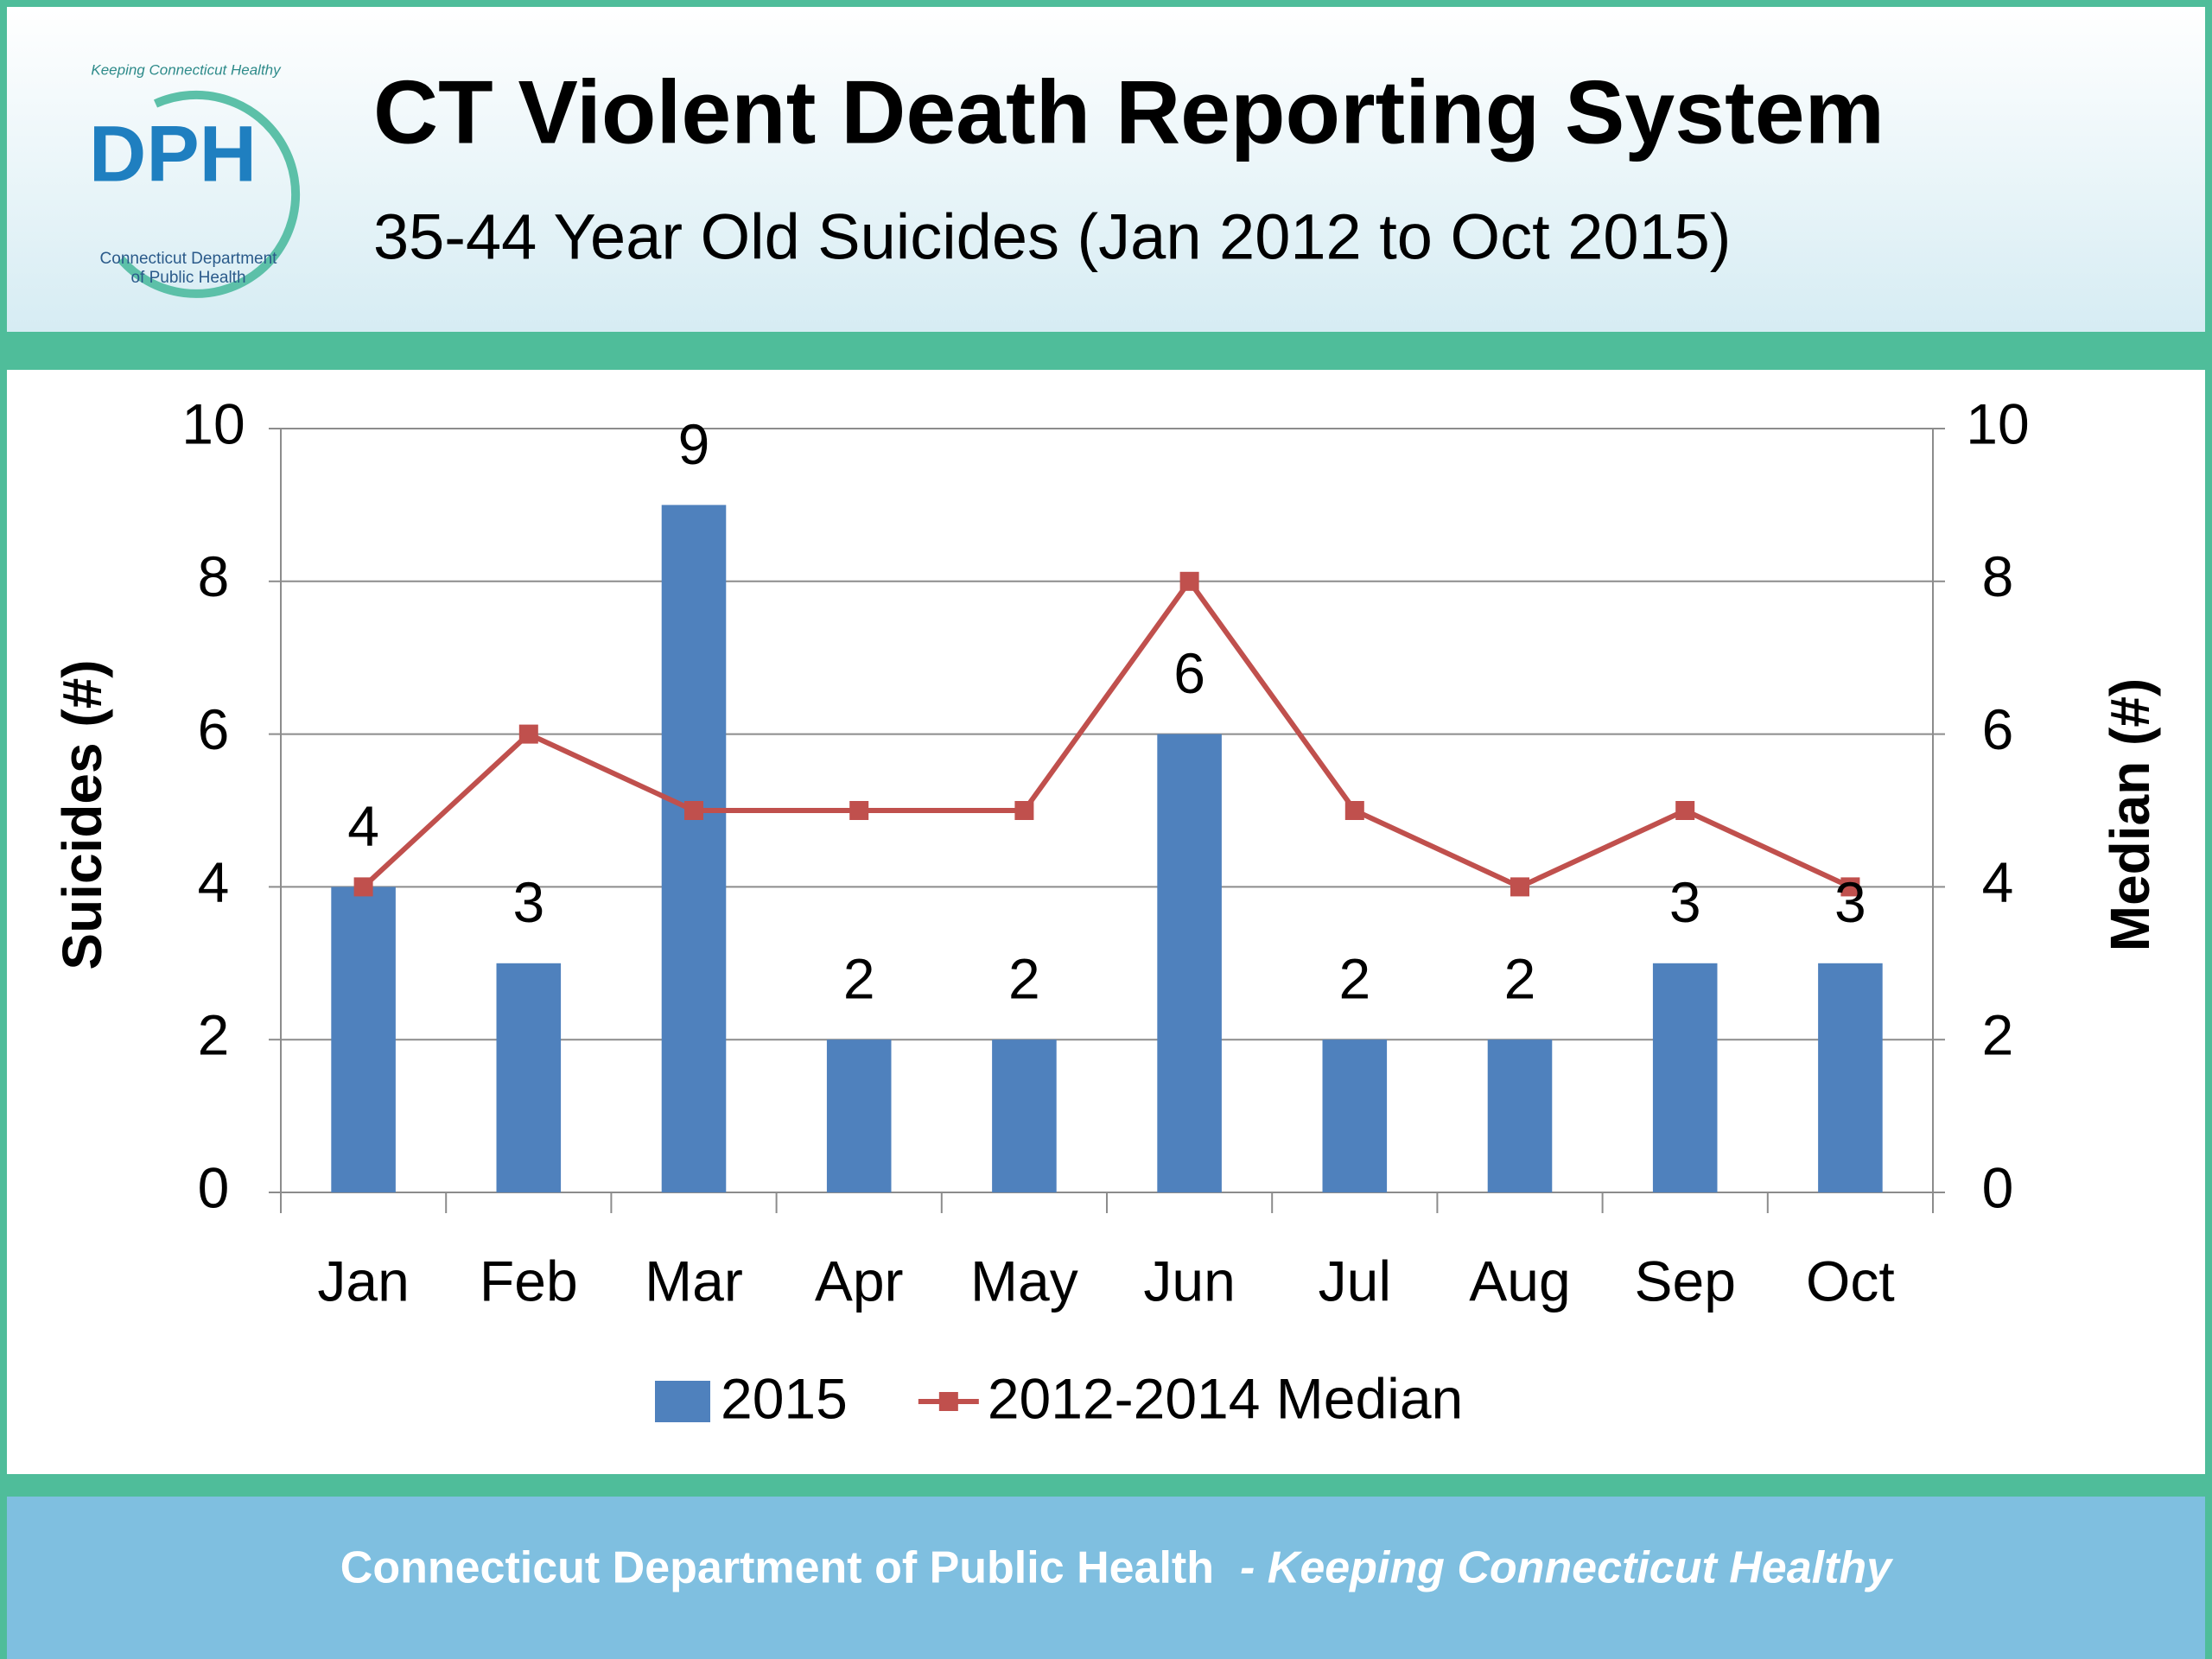  Describe the element at coordinates (948, 1401) in the screenshot. I see `legend-marker` at that location.